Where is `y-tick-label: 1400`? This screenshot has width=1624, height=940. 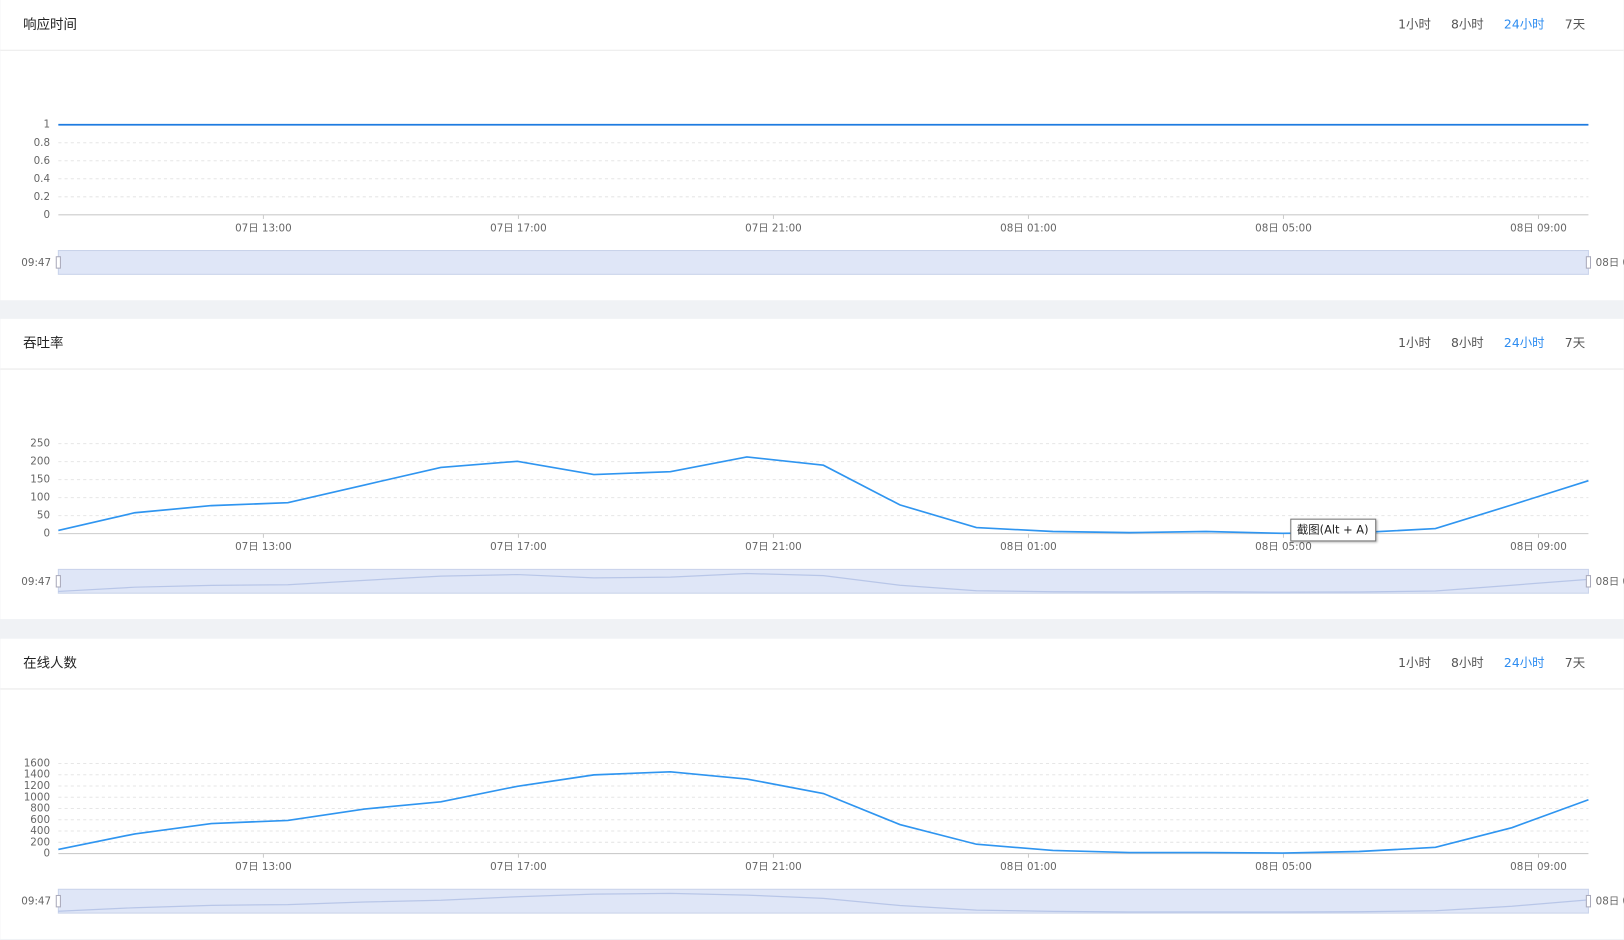
y-tick-label: 1400 is located at coordinates (37, 775).